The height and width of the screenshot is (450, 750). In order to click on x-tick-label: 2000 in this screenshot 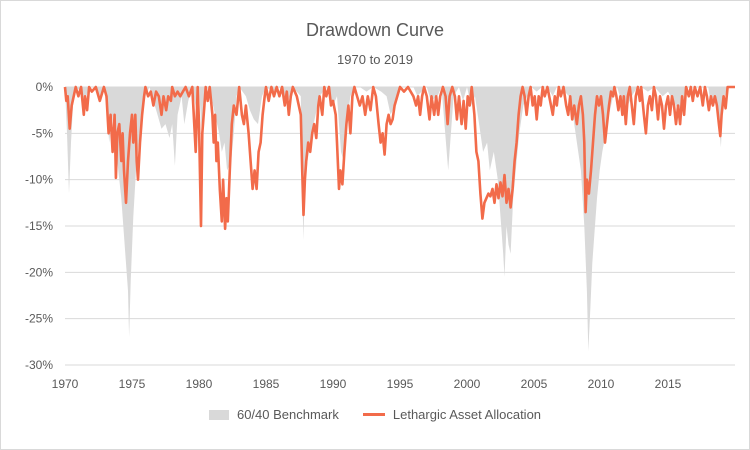, I will do `click(467, 384)`.